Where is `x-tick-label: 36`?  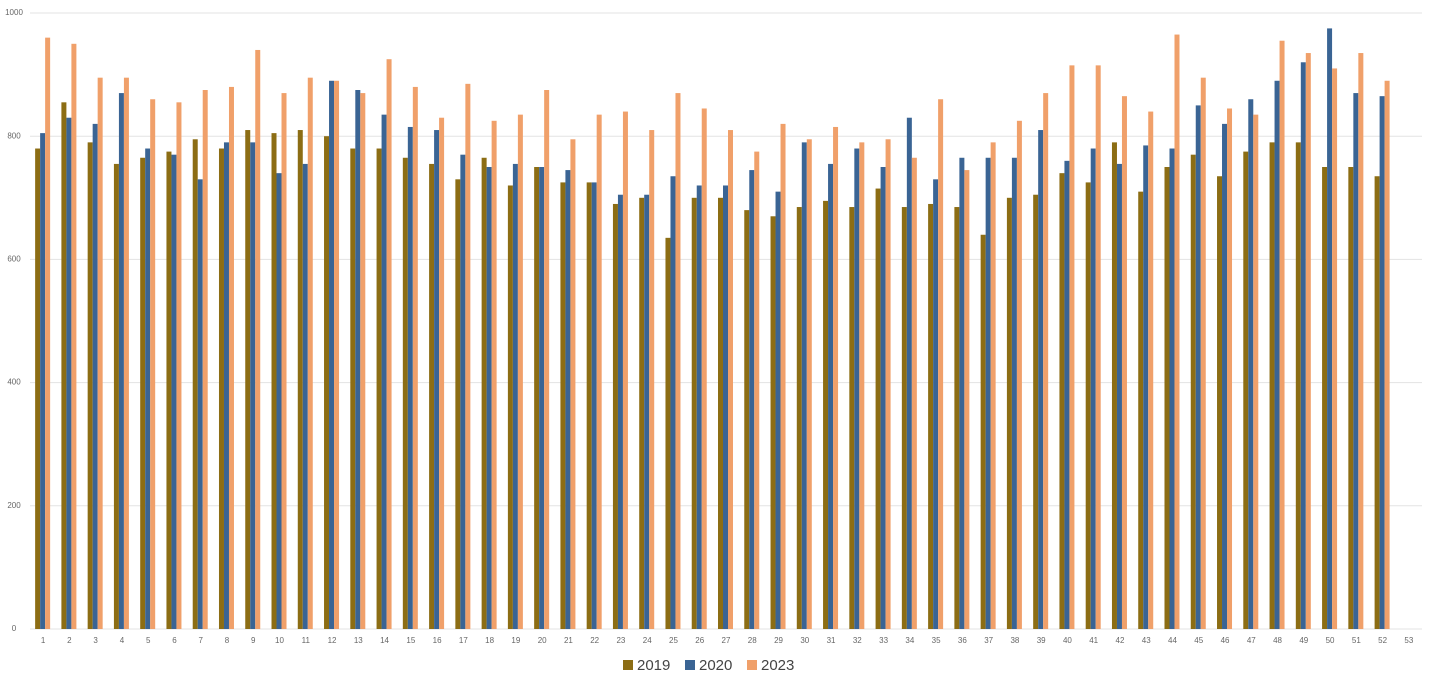
x-tick-label: 36 is located at coordinates (962, 640).